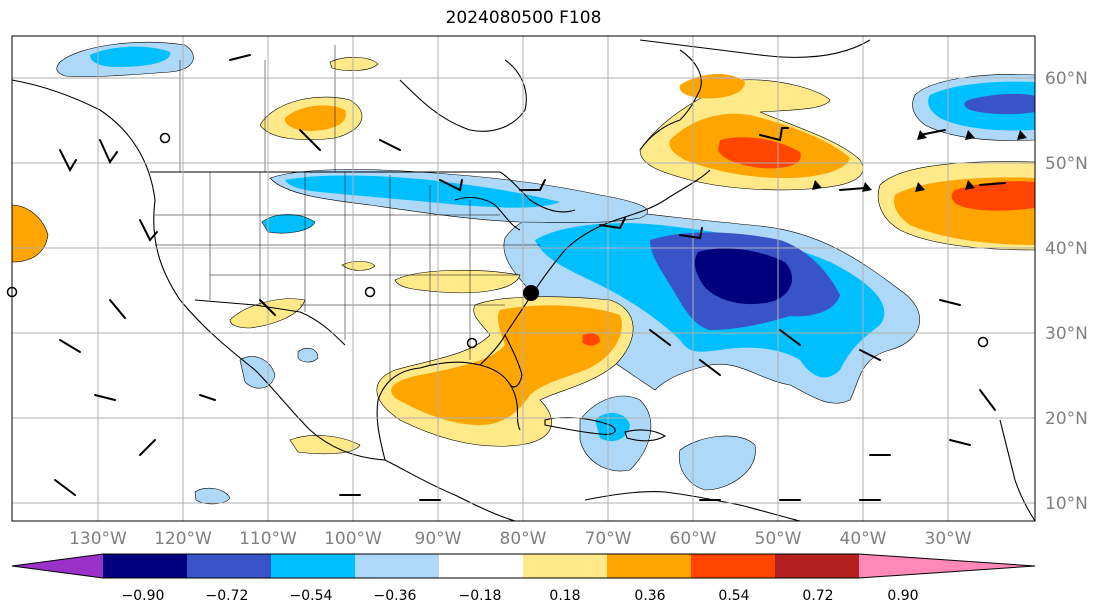 Image resolution: width=1105 pixels, height=615 pixels. I want to click on positive-anomaly-se-mid, so click(506, 365).